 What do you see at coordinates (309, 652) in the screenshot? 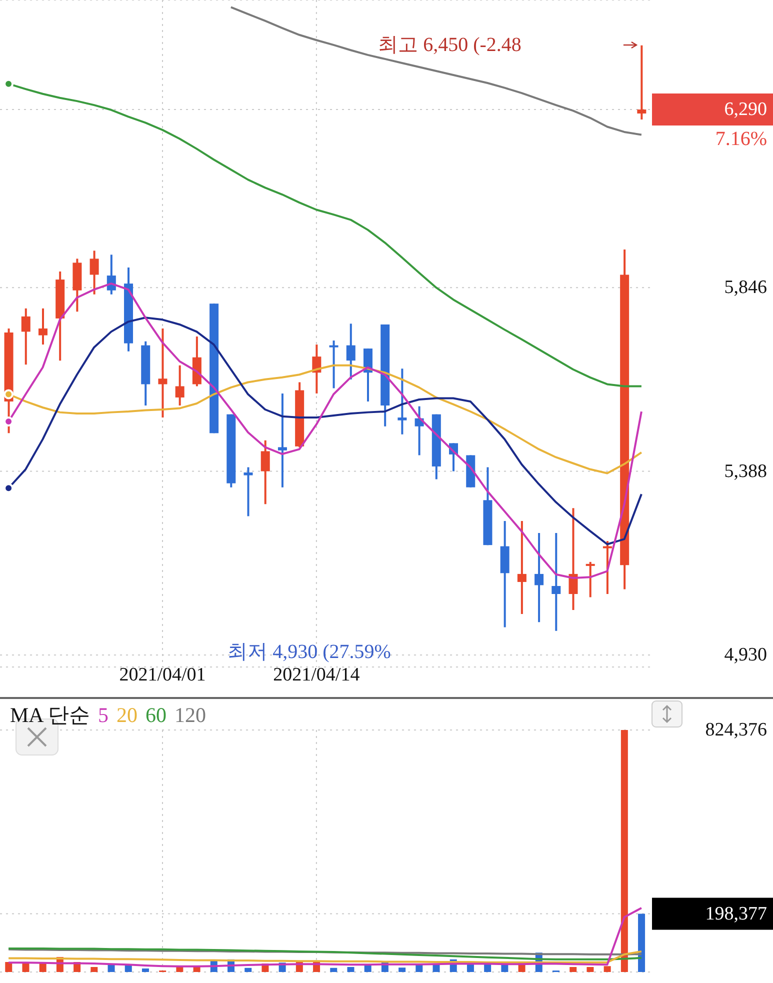
I see `annotation: 최저 4,930 (27.59%` at bounding box center [309, 652].